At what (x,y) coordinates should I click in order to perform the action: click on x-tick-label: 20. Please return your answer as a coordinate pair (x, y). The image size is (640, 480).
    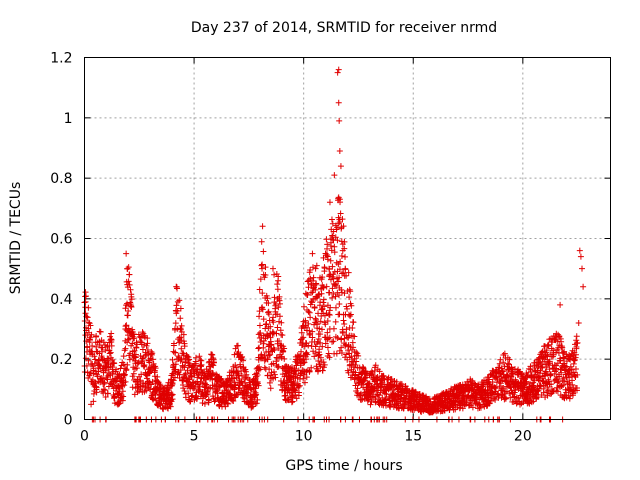
    Looking at the image, I should click on (523, 437).